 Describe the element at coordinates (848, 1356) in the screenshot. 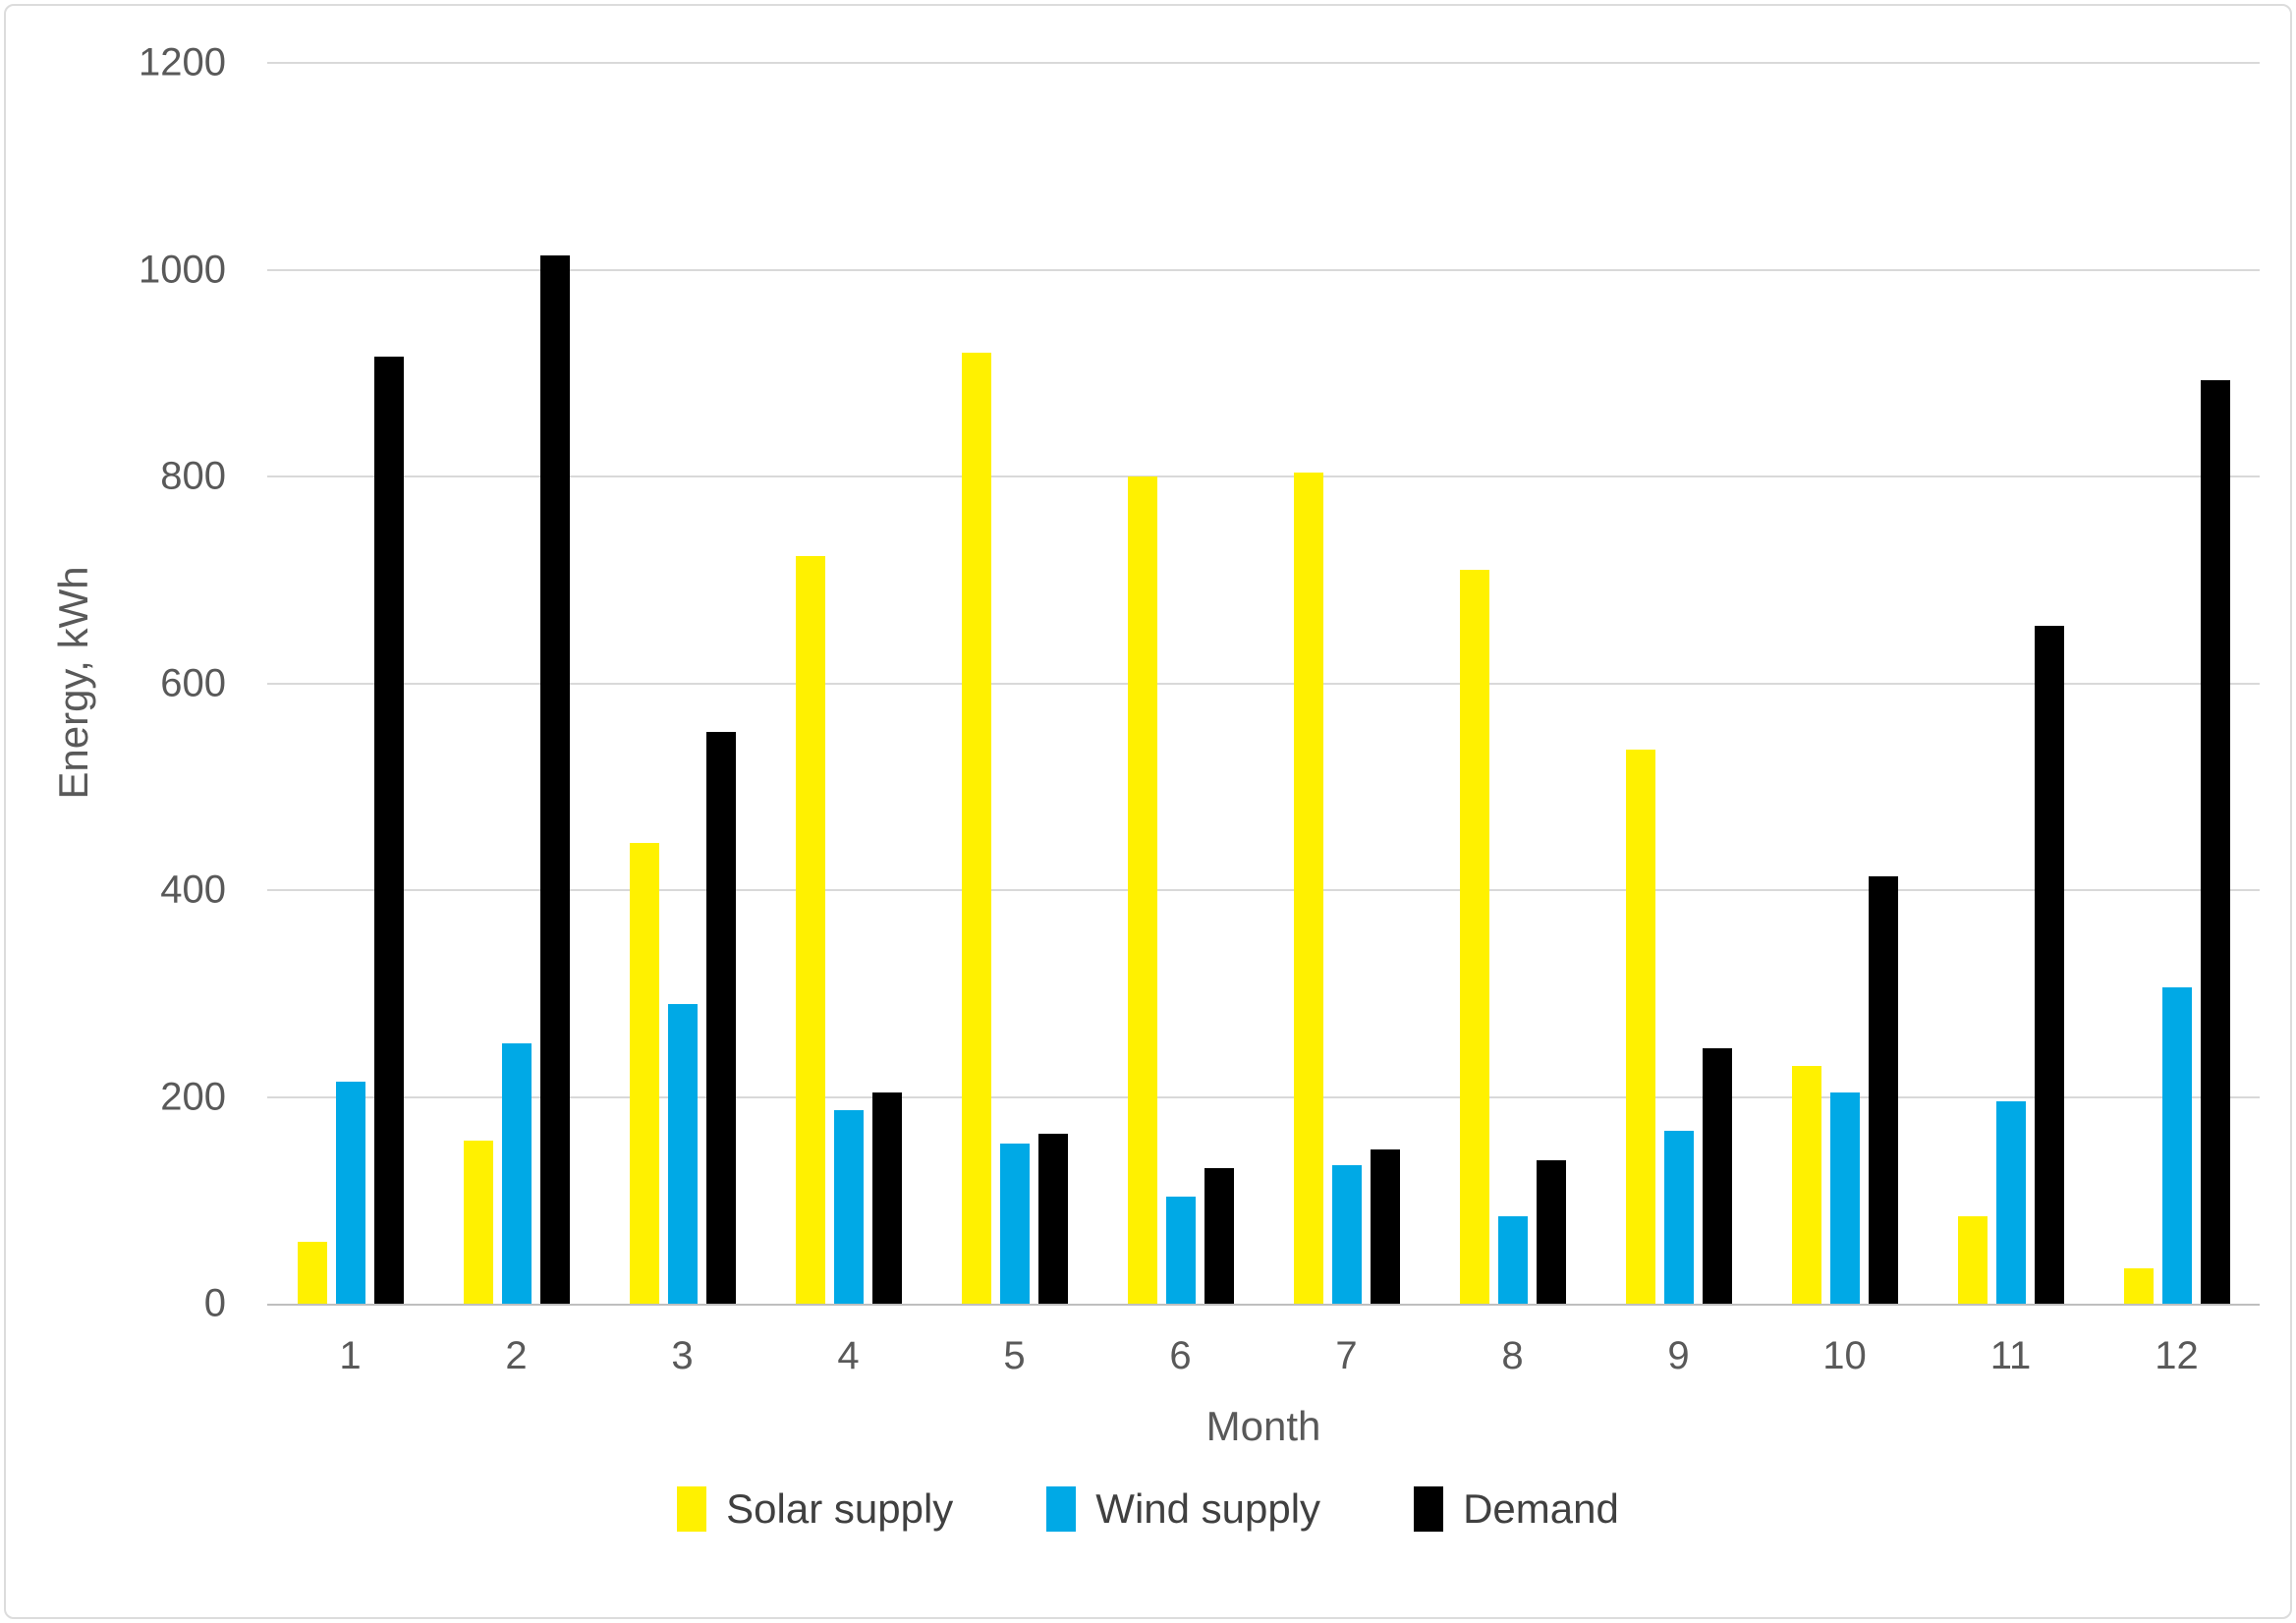

I see `x-tick-label-4: 4` at that location.